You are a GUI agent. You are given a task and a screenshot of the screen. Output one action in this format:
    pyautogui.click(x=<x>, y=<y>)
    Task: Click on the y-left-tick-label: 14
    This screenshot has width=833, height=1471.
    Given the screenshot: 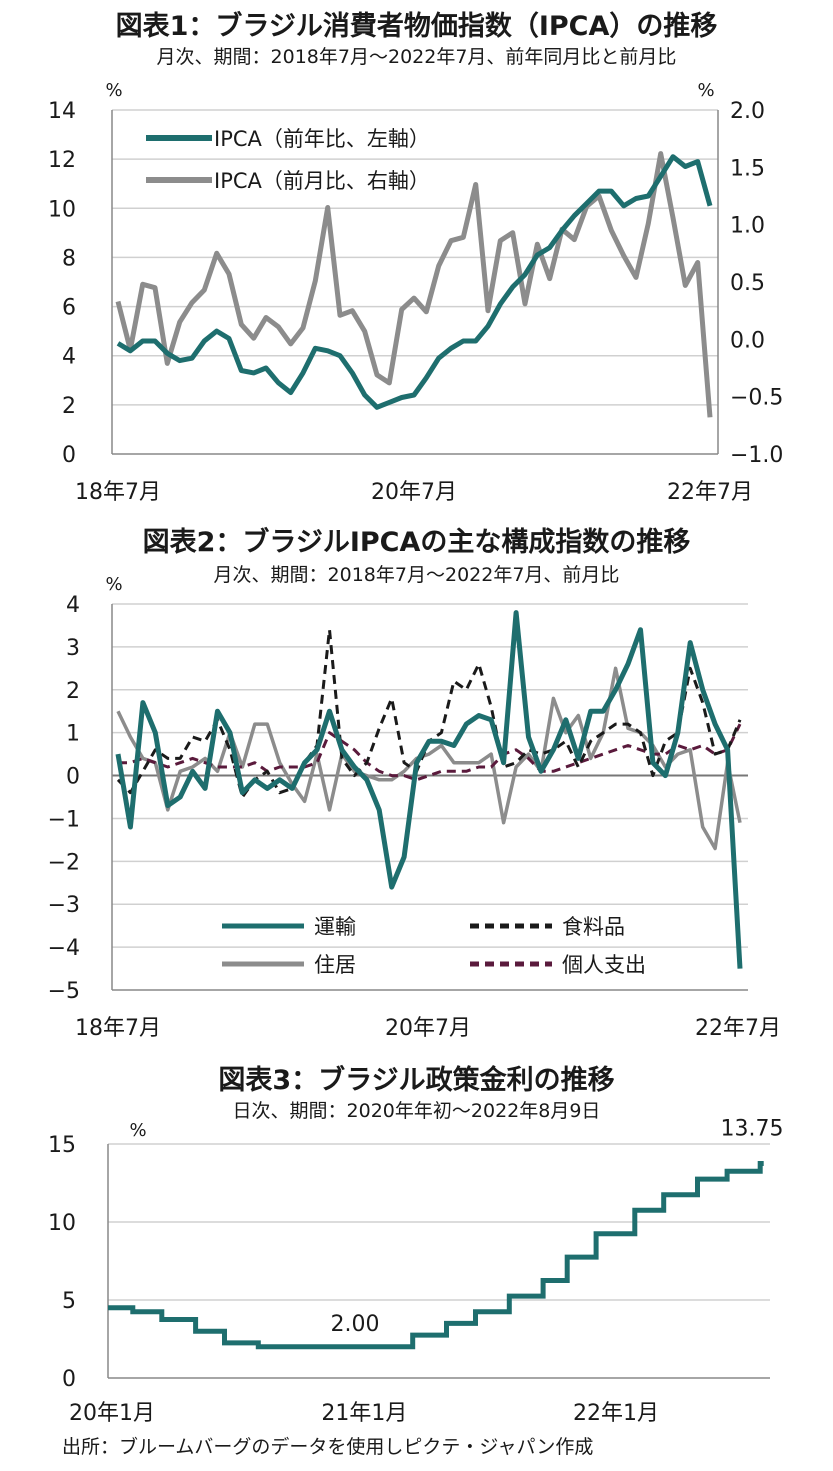 What is the action you would take?
    pyautogui.click(x=62, y=111)
    